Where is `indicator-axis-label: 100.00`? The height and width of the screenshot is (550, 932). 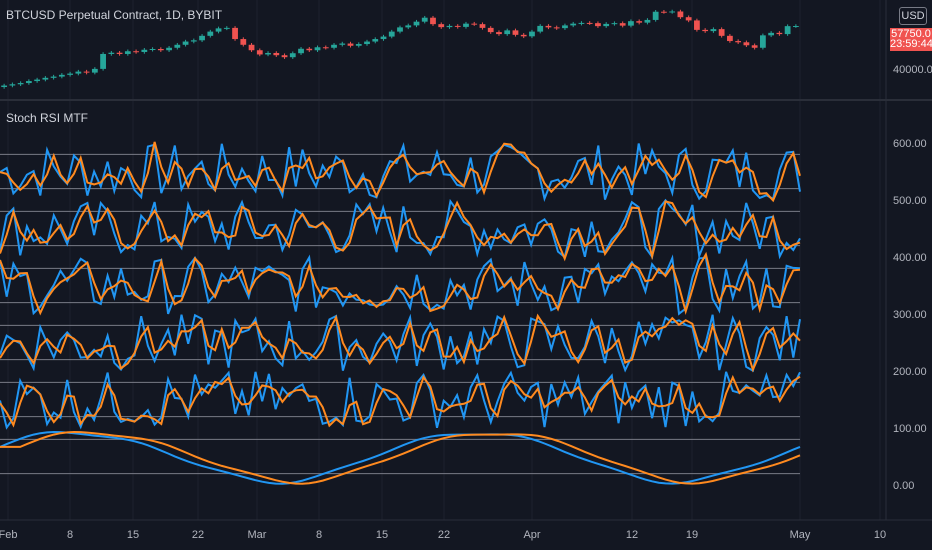 indicator-axis-label: 100.00 is located at coordinates (910, 429).